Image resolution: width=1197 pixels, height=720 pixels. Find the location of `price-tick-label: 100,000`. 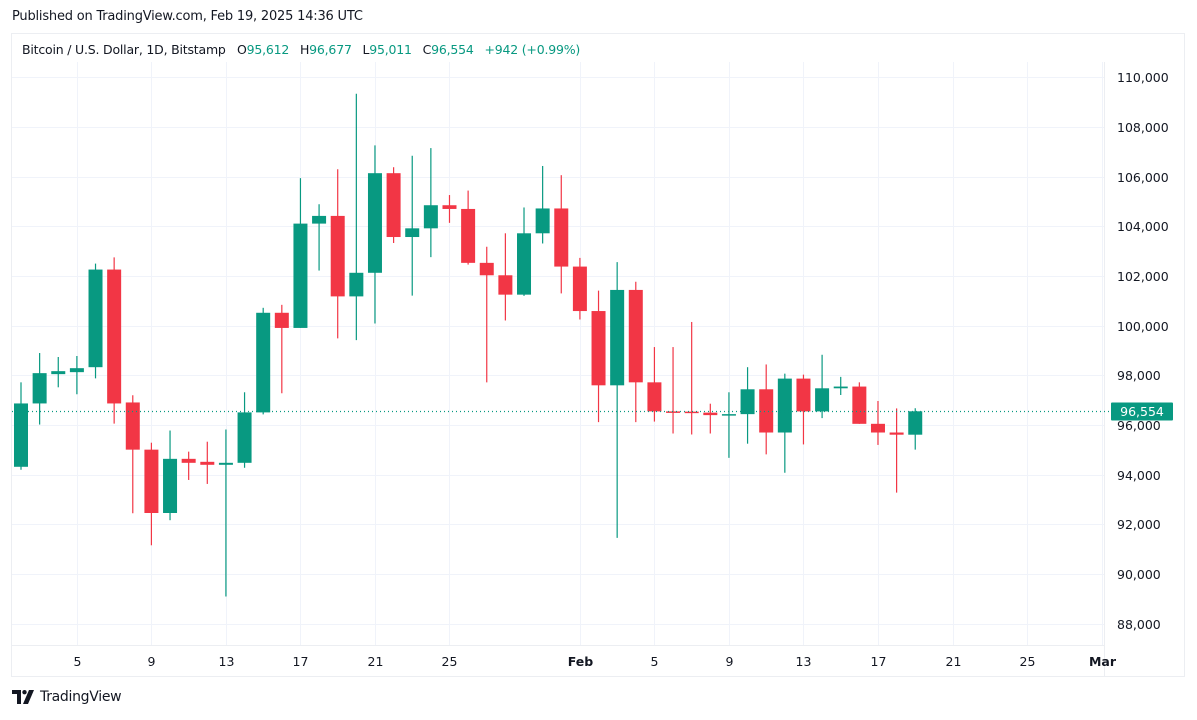

price-tick-label: 100,000 is located at coordinates (1143, 326).